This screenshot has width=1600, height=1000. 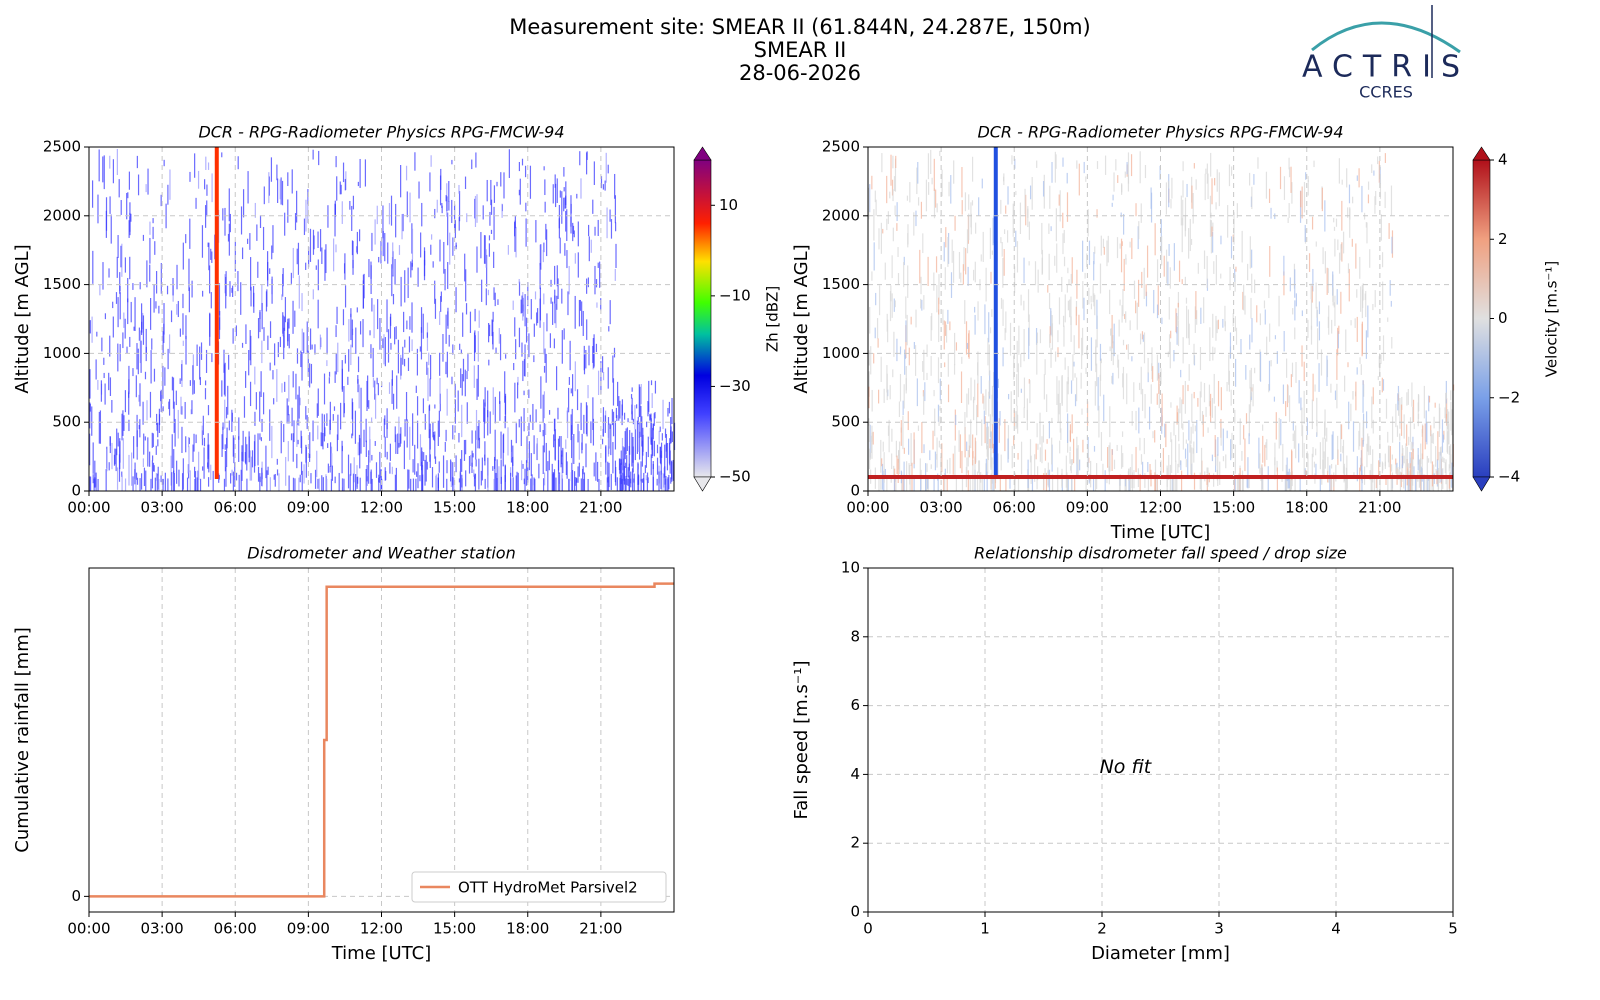 What do you see at coordinates (855, 843) in the screenshot?
I see `y-tick-label: 2` at bounding box center [855, 843].